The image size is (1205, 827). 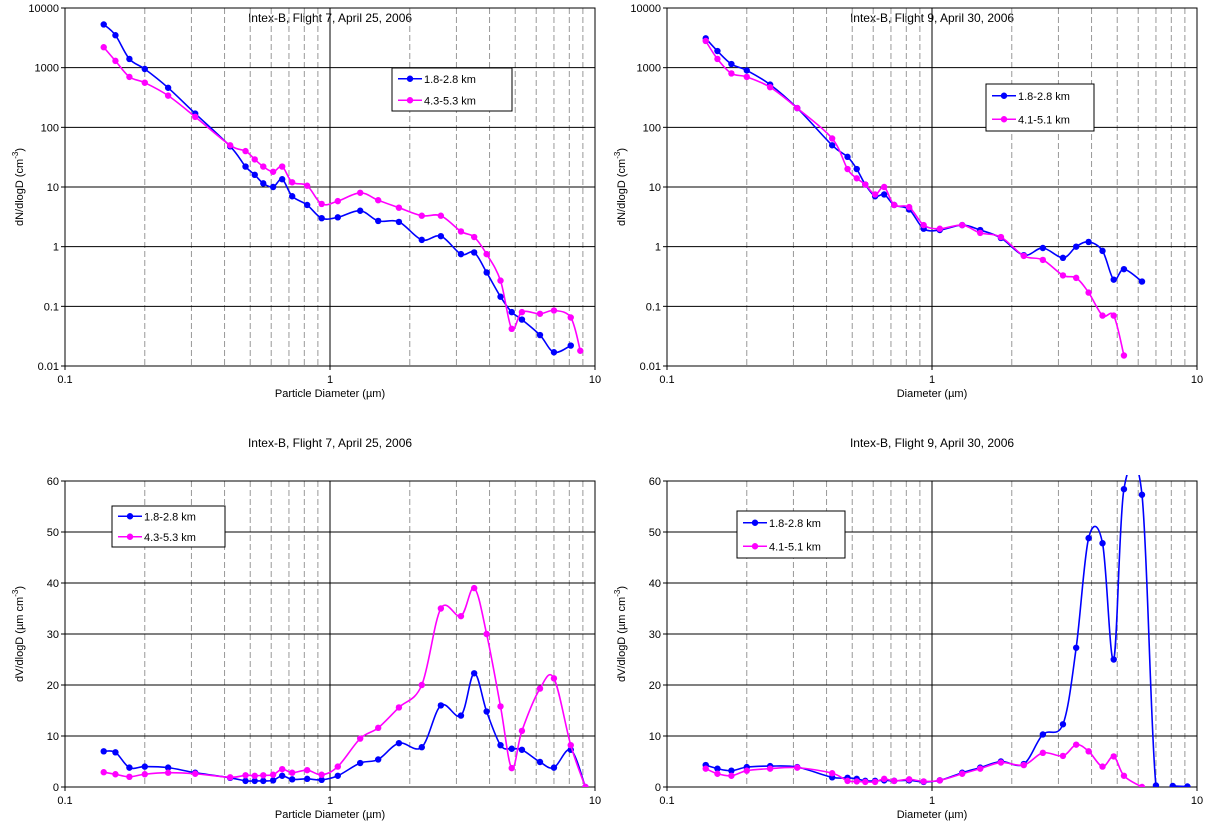 I want to click on x-tick-label: 1, so click(x=330, y=380).